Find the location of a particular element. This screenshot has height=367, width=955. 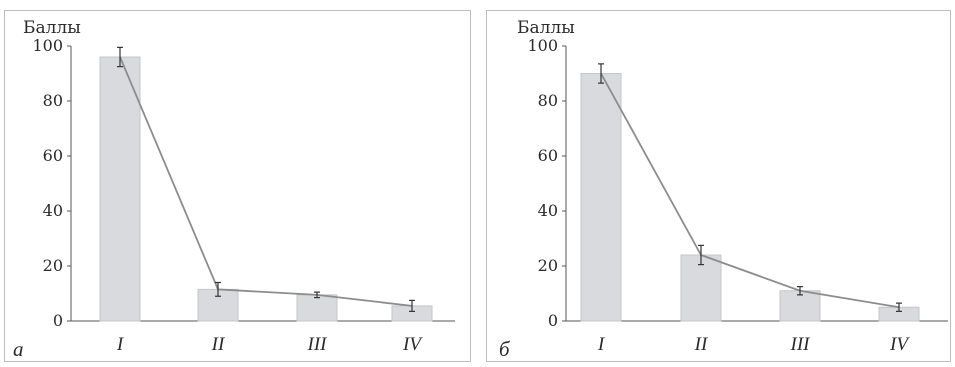

panel-label: б is located at coordinates (505, 349).